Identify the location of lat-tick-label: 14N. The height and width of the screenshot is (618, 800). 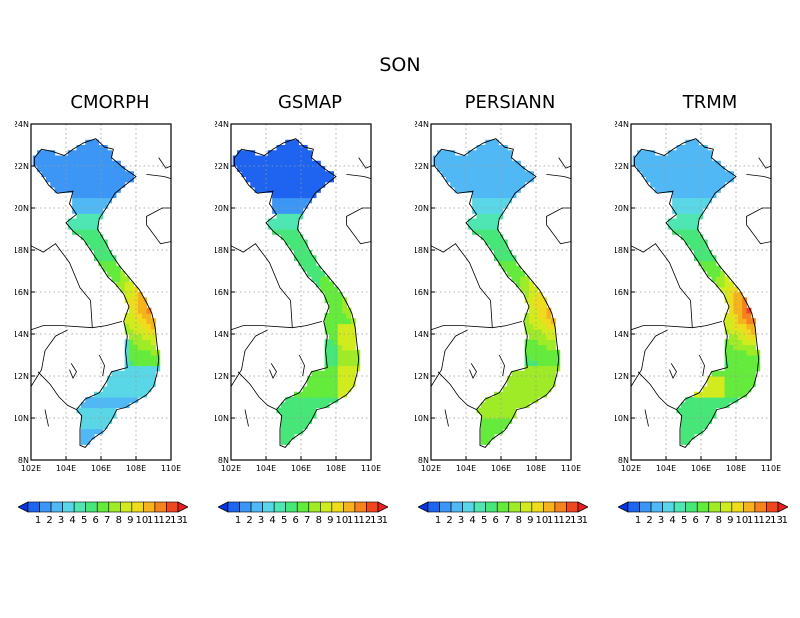
(622, 334).